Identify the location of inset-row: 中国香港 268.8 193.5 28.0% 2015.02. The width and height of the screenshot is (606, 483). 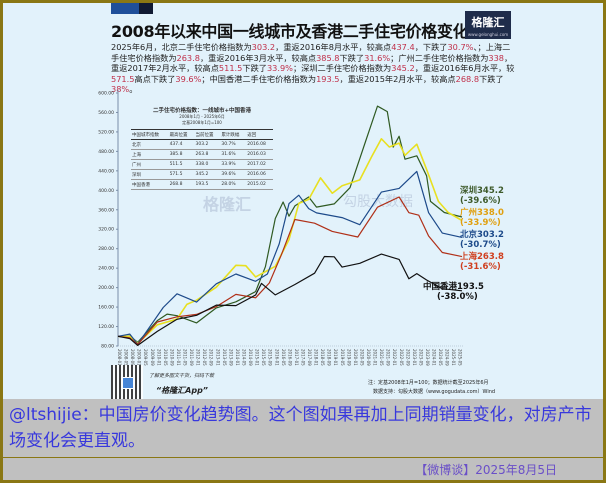
(202, 184).